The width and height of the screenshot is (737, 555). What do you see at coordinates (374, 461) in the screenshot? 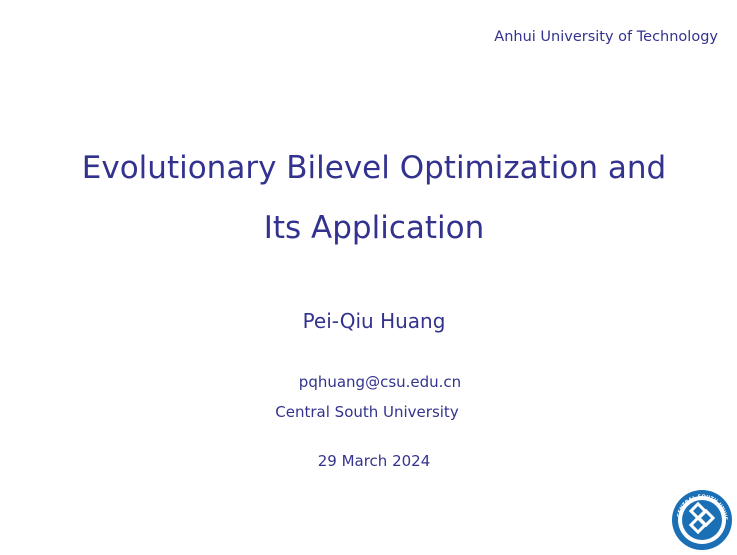
I see `presentation-date: 29 March 2024` at bounding box center [374, 461].